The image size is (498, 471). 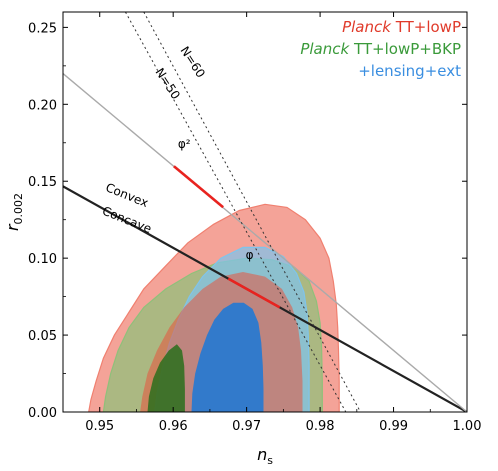 I want to click on y-tick-label: 0.15, so click(x=42, y=182).